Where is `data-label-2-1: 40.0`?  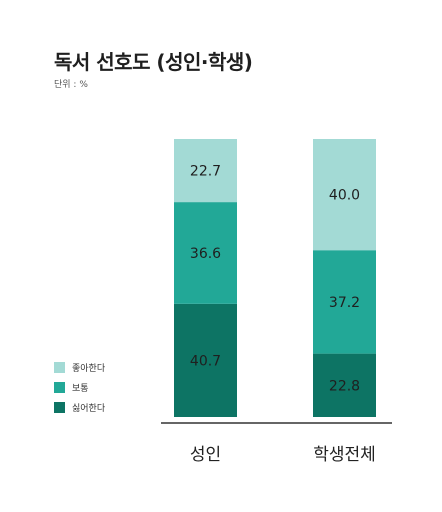
data-label-2-1: 40.0 is located at coordinates (344, 196).